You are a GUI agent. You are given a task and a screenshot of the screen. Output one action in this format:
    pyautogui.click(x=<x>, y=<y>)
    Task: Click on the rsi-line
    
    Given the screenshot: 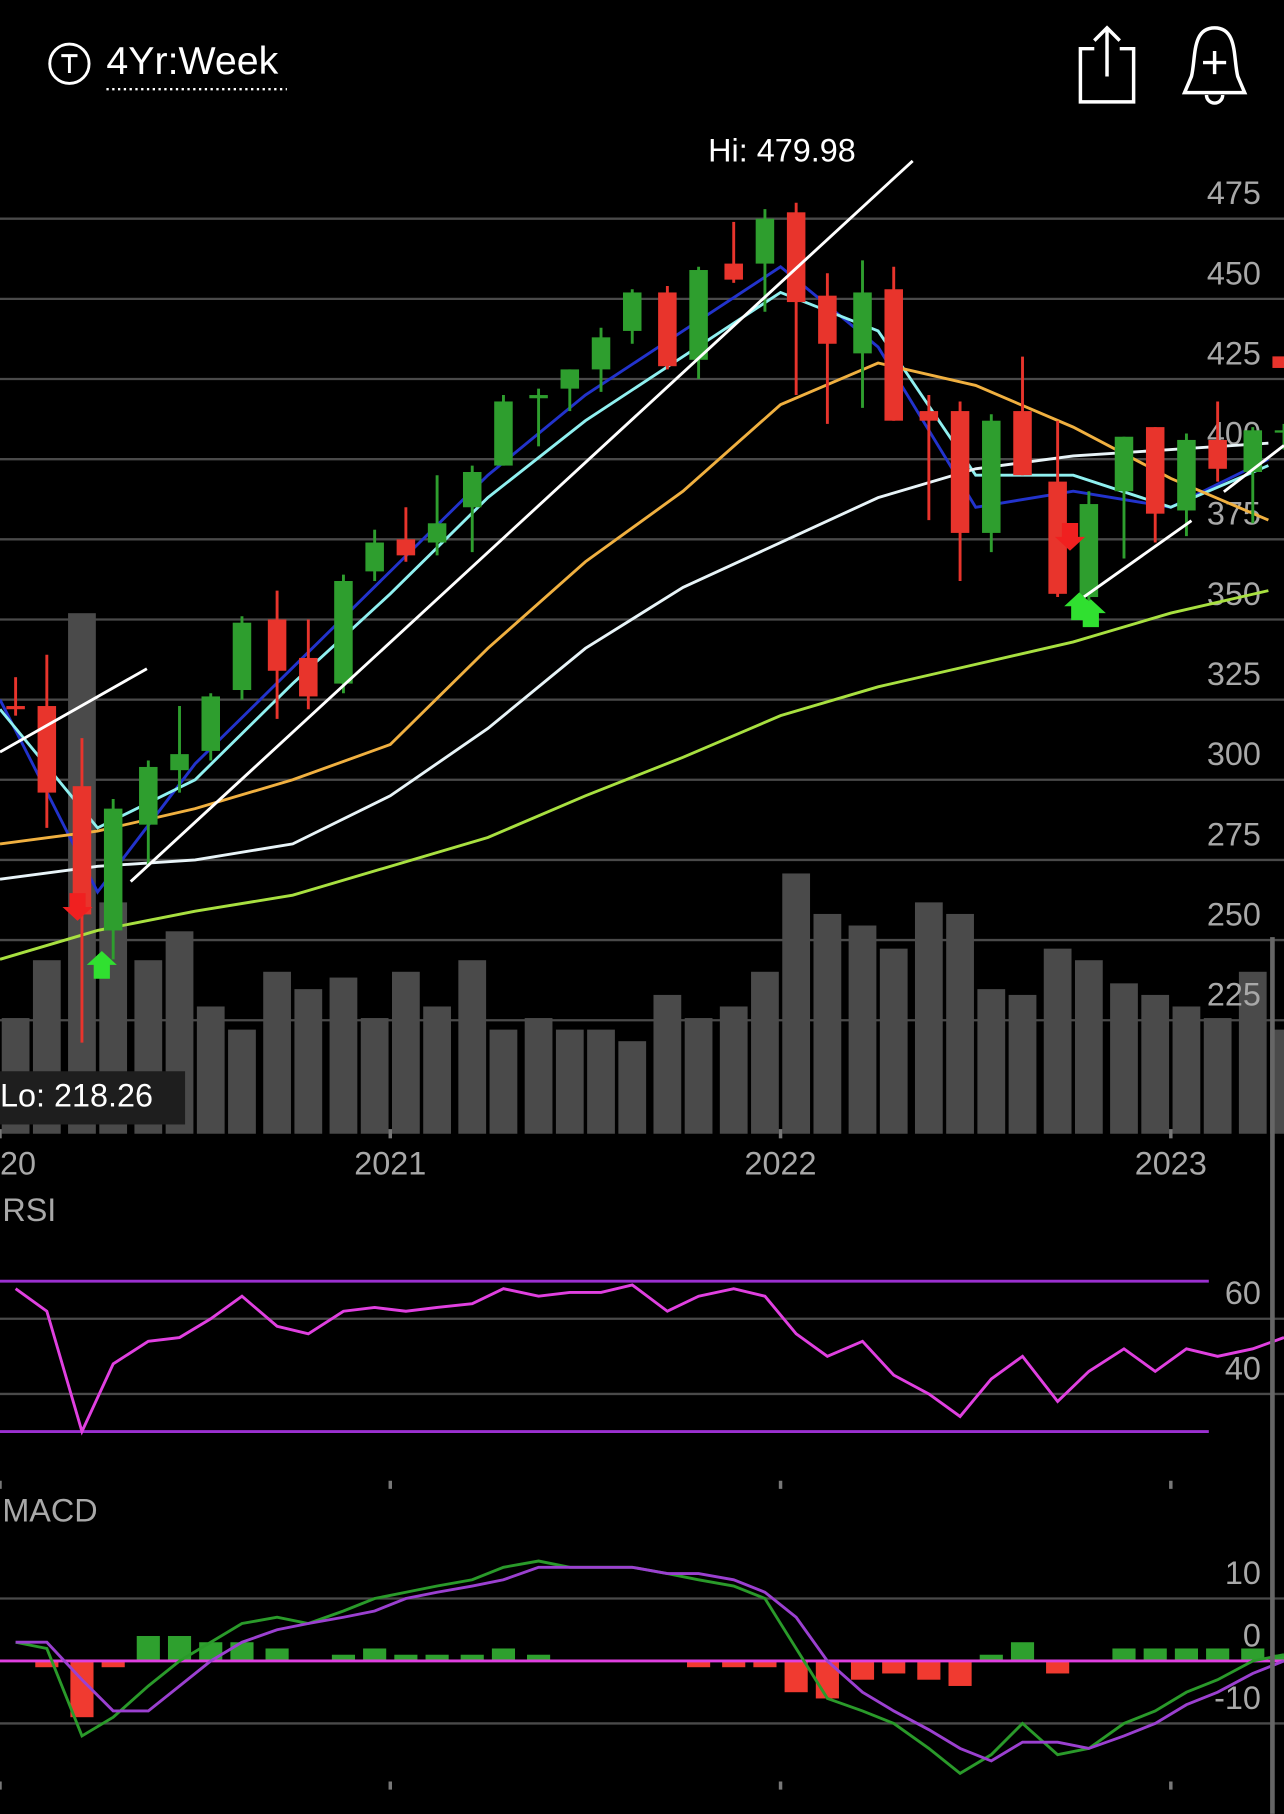 What is the action you would take?
    pyautogui.click(x=649, y=1359)
    